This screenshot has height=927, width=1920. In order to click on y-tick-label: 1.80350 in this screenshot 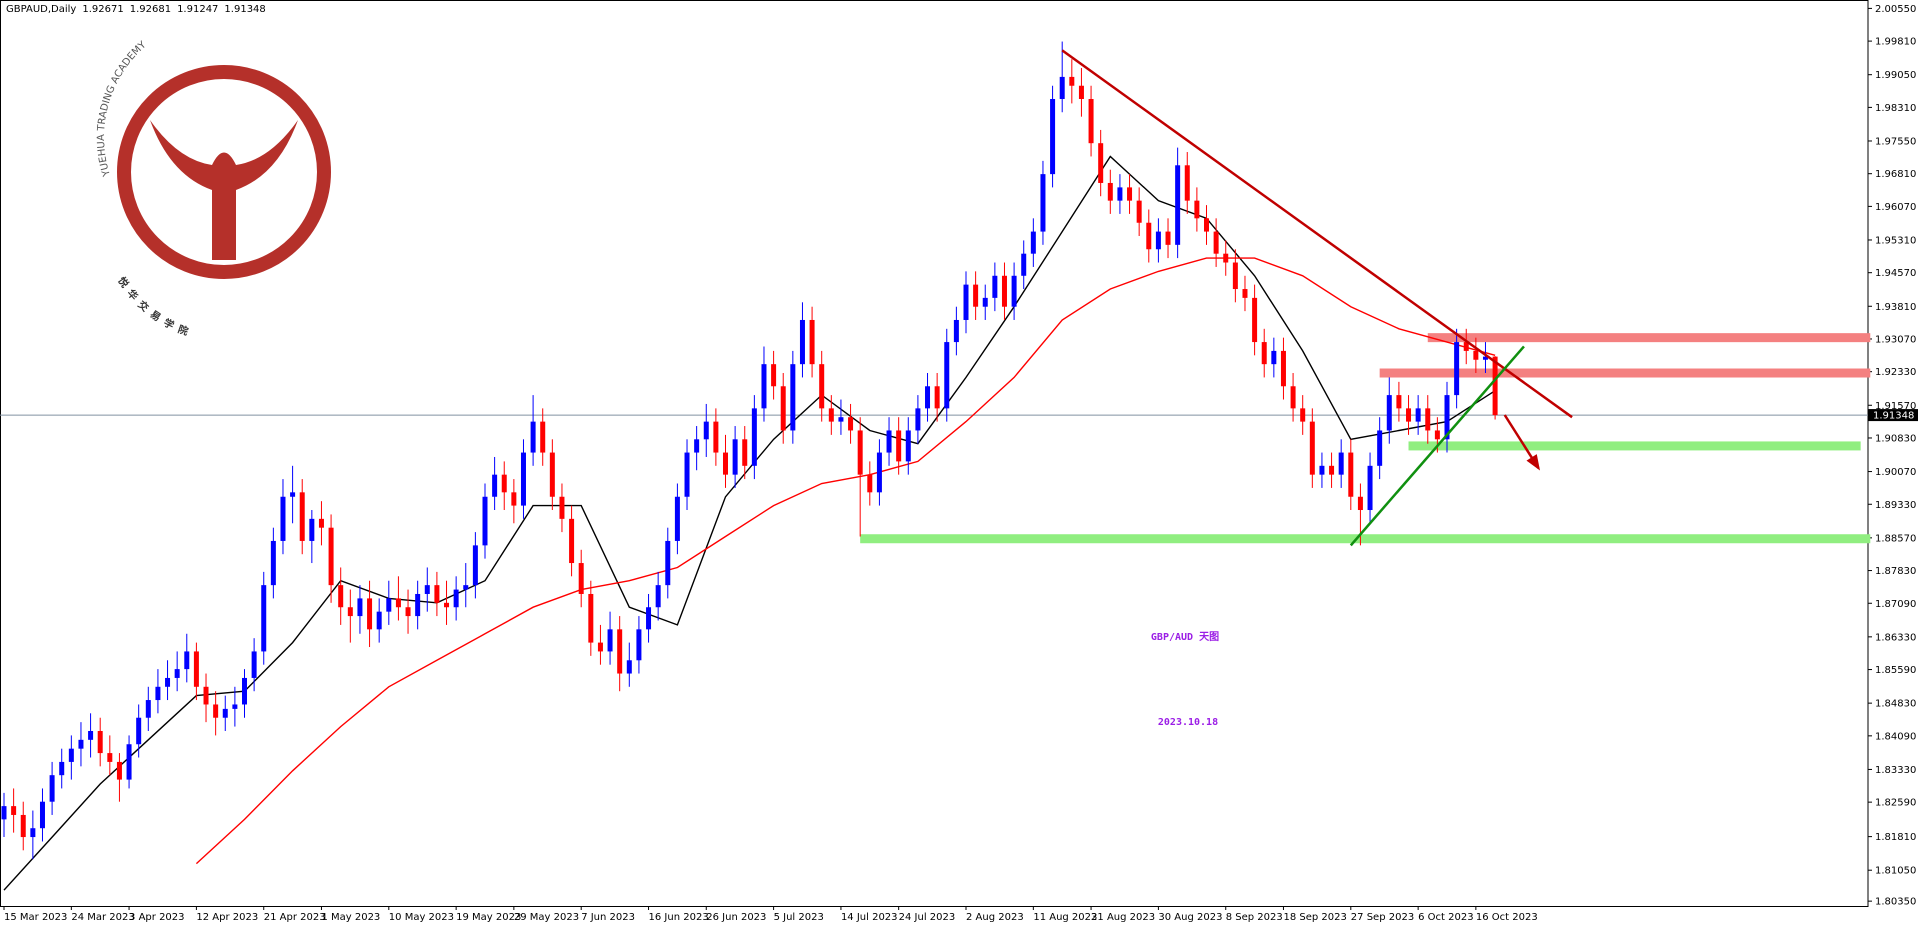, I will do `click(1895, 902)`.